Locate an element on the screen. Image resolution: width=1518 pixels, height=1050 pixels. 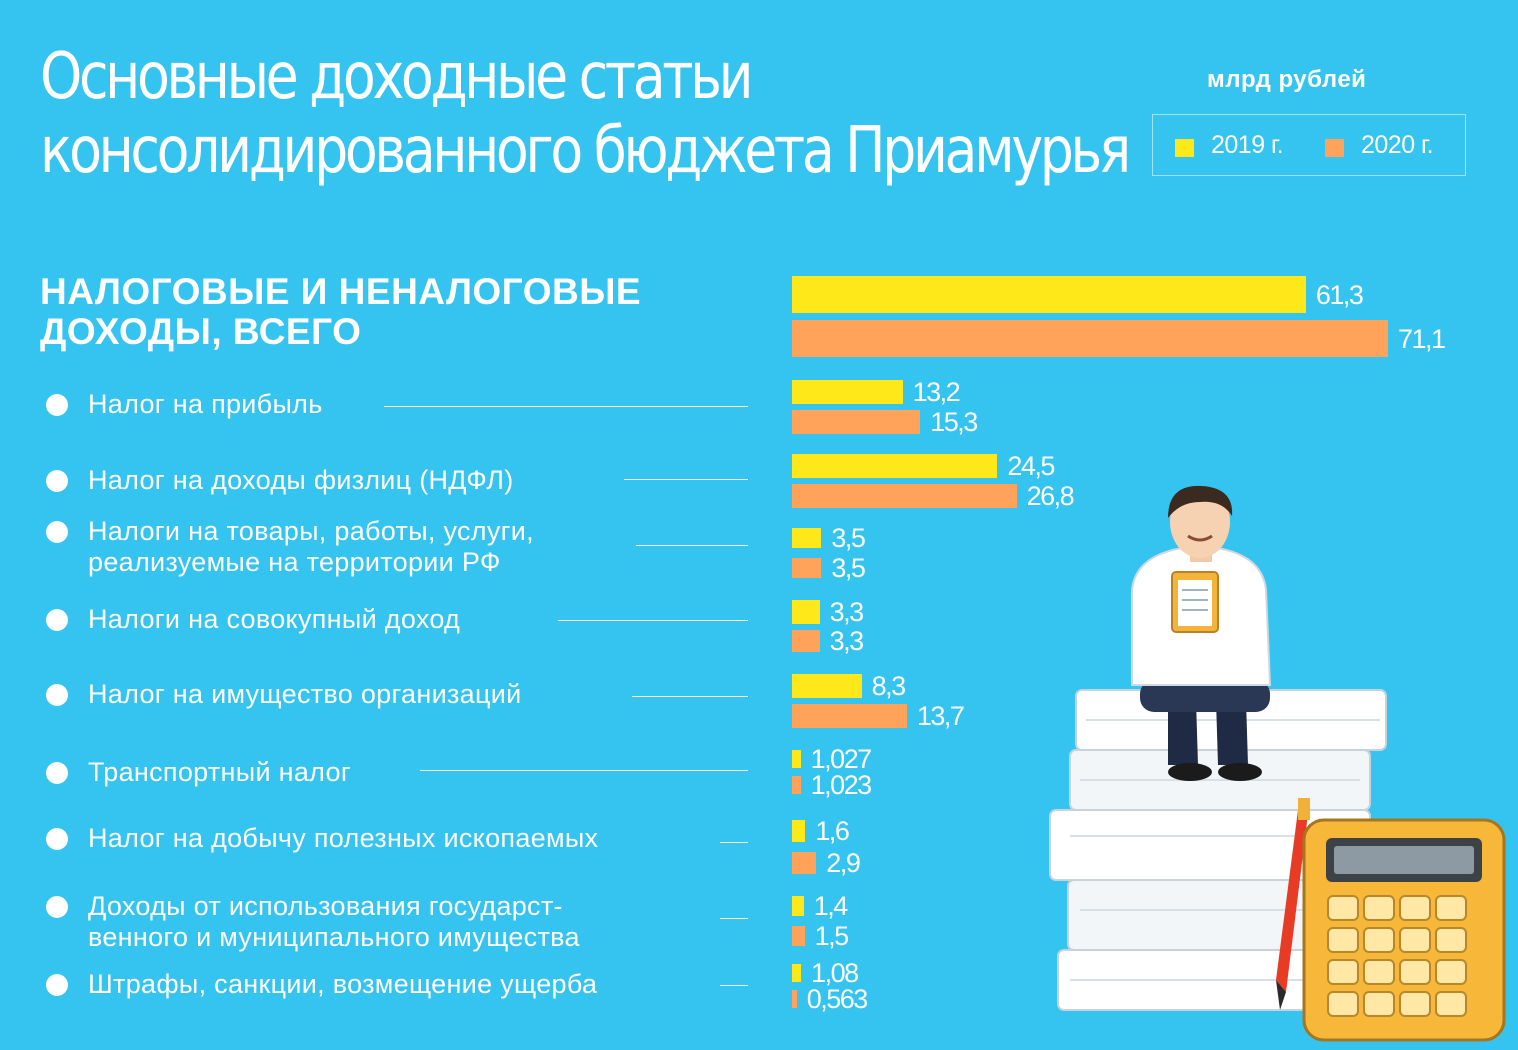
value-label-2020: 26,8 is located at coordinates (1050, 496).